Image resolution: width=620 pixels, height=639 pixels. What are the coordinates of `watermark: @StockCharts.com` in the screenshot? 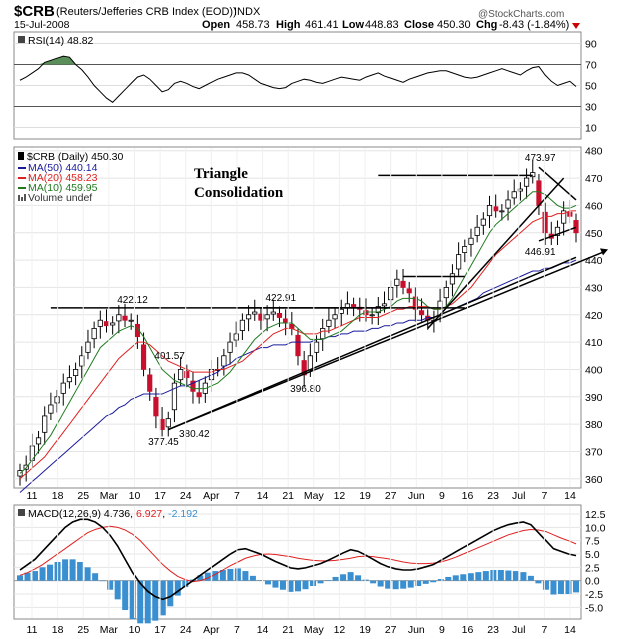 It's located at (521, 14).